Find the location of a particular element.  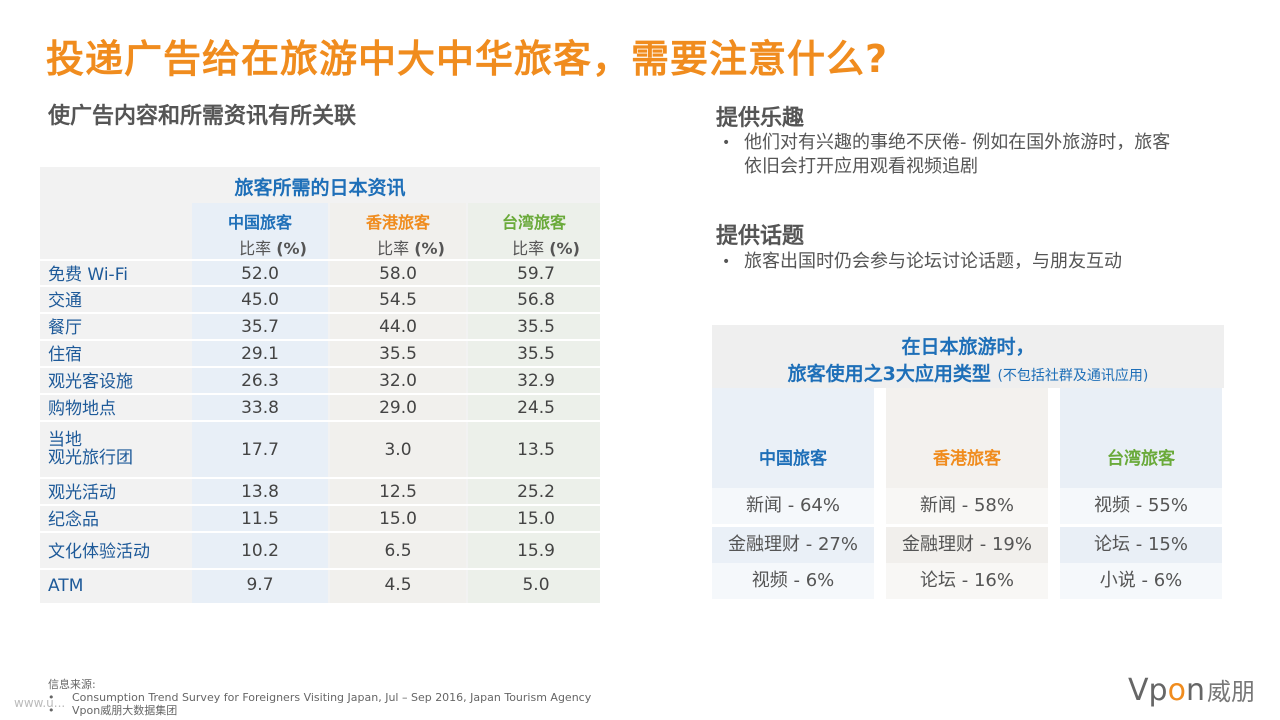

section-subtitle: 使广告内容和所需资讯有所关联 is located at coordinates (202, 116).